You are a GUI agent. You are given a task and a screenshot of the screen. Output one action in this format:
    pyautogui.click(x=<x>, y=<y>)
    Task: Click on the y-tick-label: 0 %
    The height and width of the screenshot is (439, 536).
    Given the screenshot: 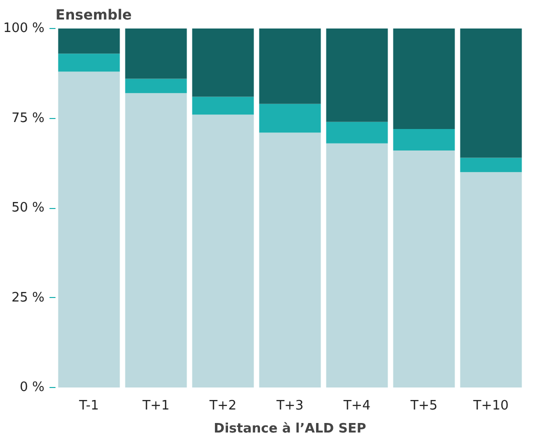 What is the action you would take?
    pyautogui.click(x=32, y=387)
    